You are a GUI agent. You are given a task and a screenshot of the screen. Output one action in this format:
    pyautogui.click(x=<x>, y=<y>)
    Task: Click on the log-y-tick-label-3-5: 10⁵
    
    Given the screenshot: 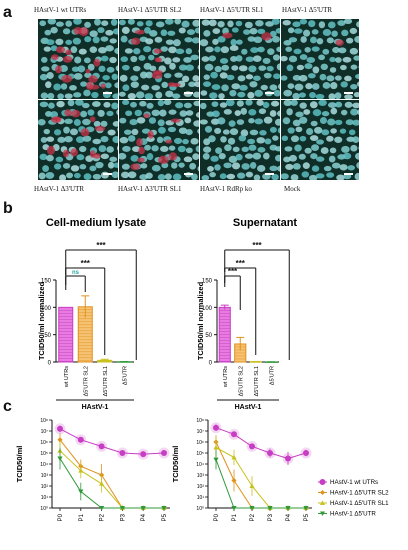 What is the action you would take?
    pyautogui.click(x=200, y=454)
    